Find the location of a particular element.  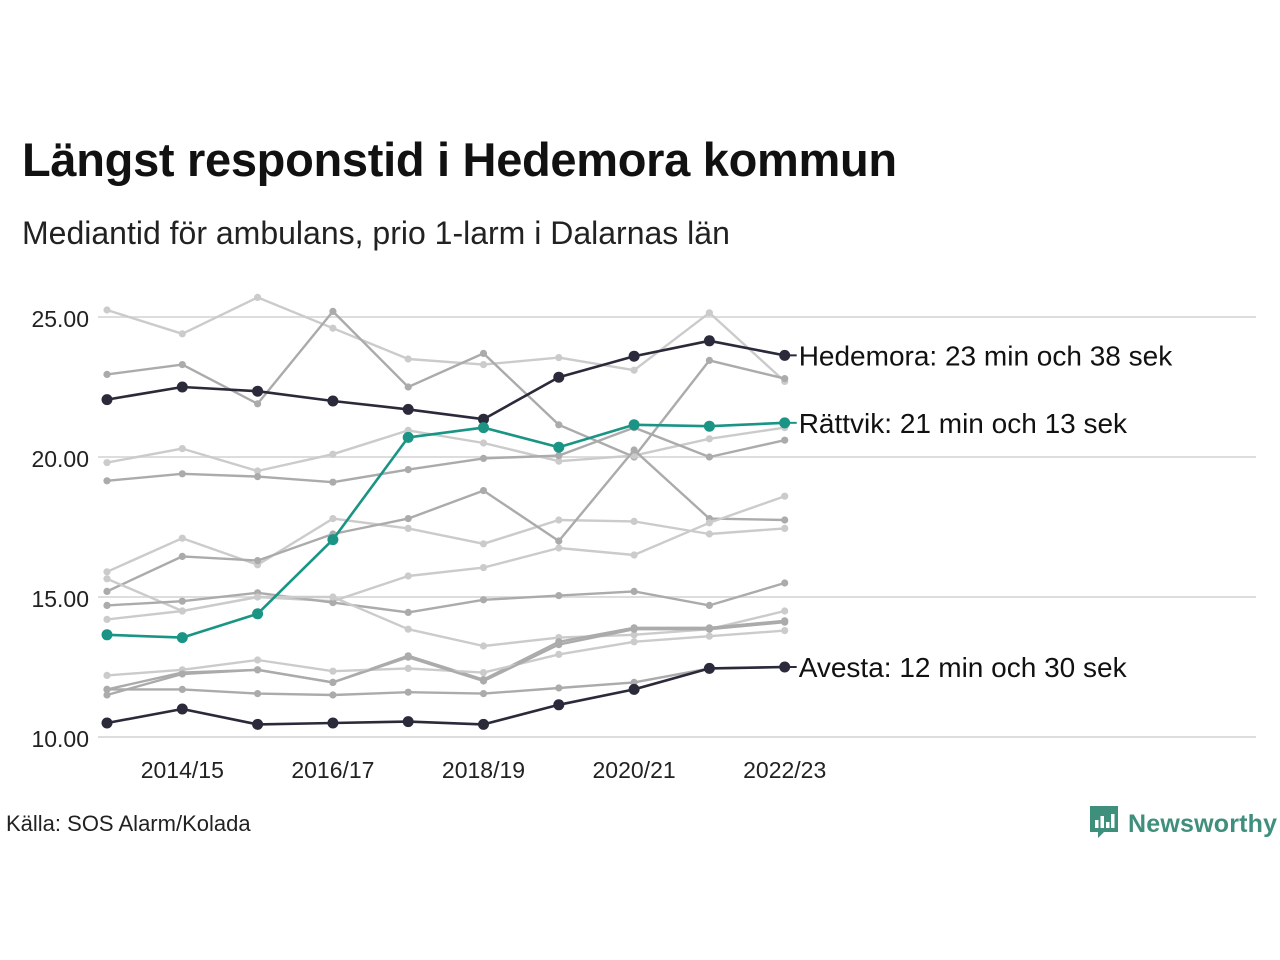

y-tick-label: 15.00 is located at coordinates (60, 599).